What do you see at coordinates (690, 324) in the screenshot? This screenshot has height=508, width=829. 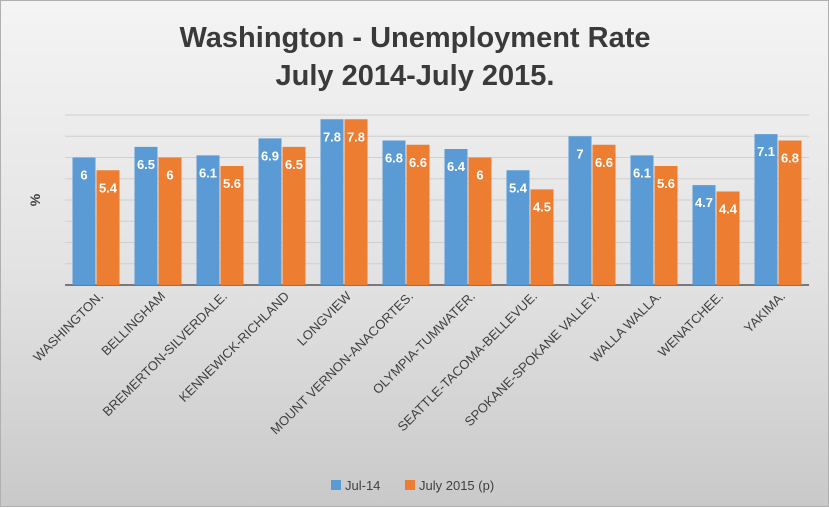 I see `x-tick-label: WENATCHEE.` at bounding box center [690, 324].